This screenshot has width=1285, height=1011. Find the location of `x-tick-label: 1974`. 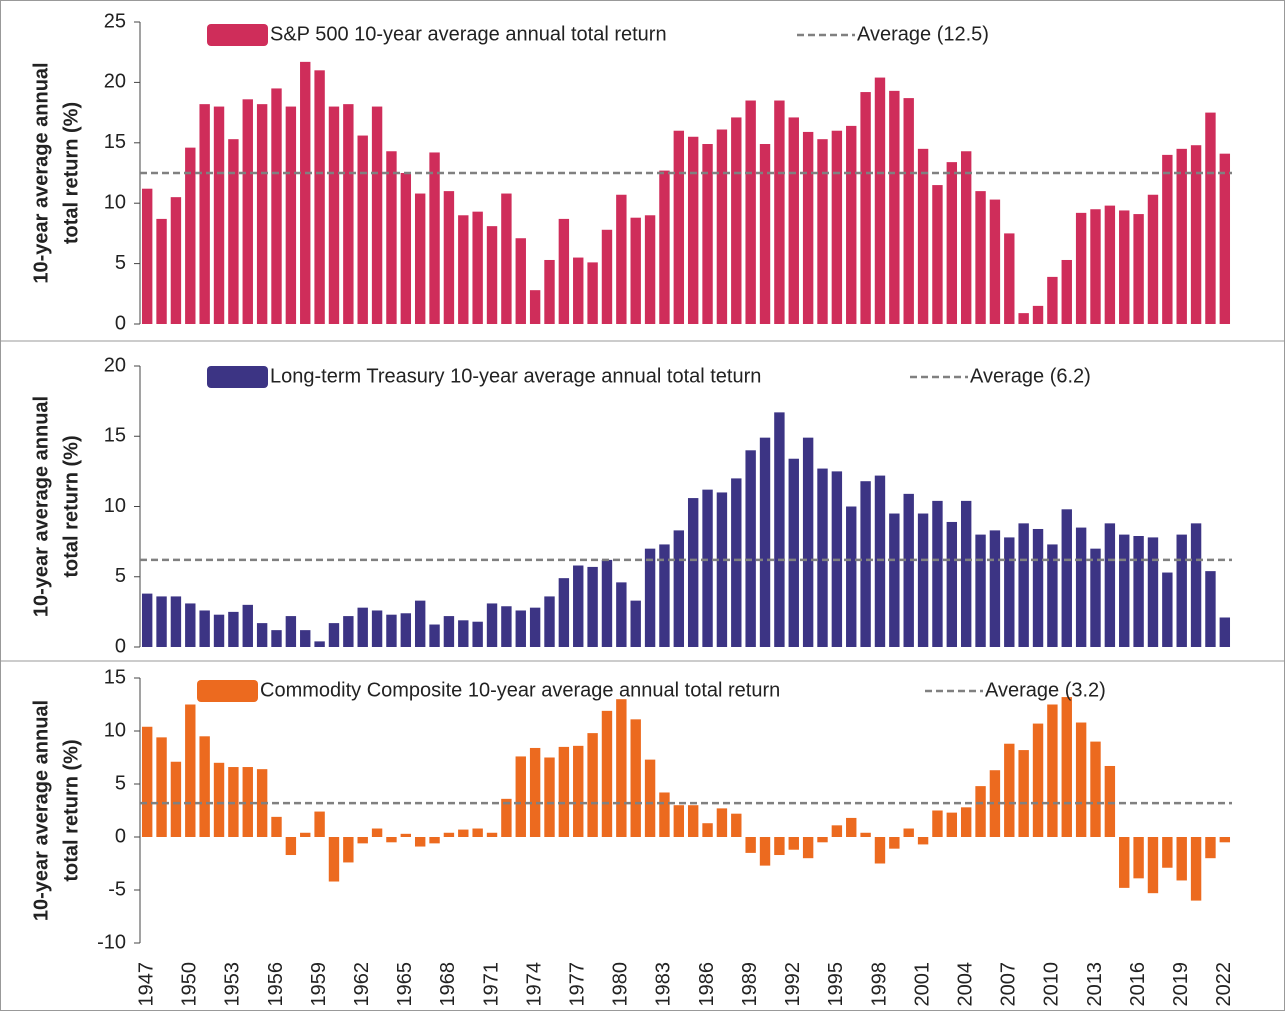

x-tick-label: 1974 is located at coordinates (534, 984).